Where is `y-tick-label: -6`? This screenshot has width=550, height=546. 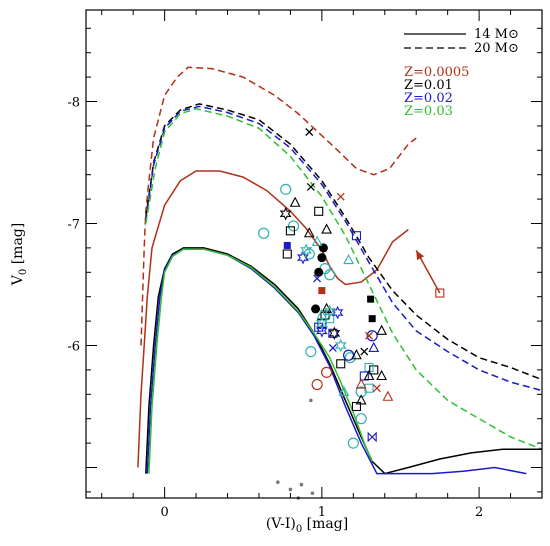 y-tick-label: -6 is located at coordinates (73, 347).